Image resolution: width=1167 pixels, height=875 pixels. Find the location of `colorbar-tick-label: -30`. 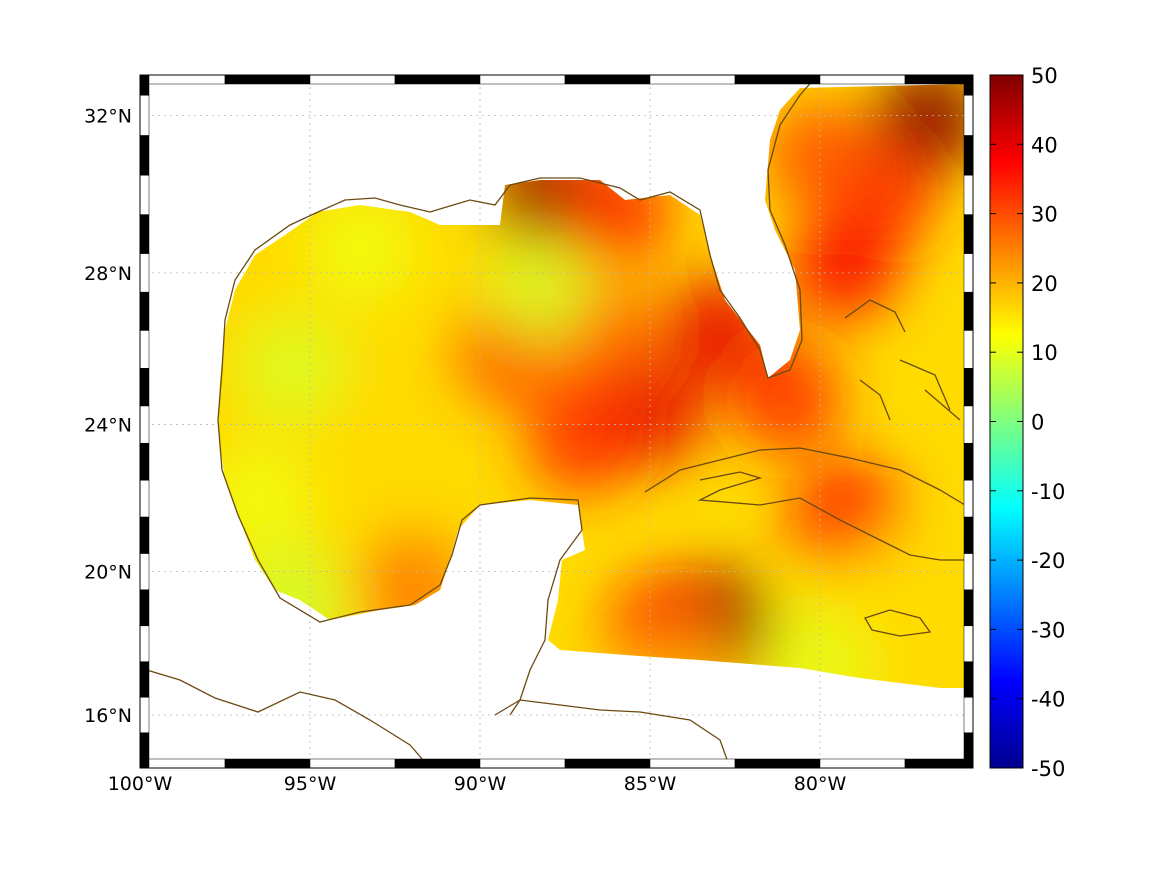

colorbar-tick-label: -30 is located at coordinates (1048, 630).